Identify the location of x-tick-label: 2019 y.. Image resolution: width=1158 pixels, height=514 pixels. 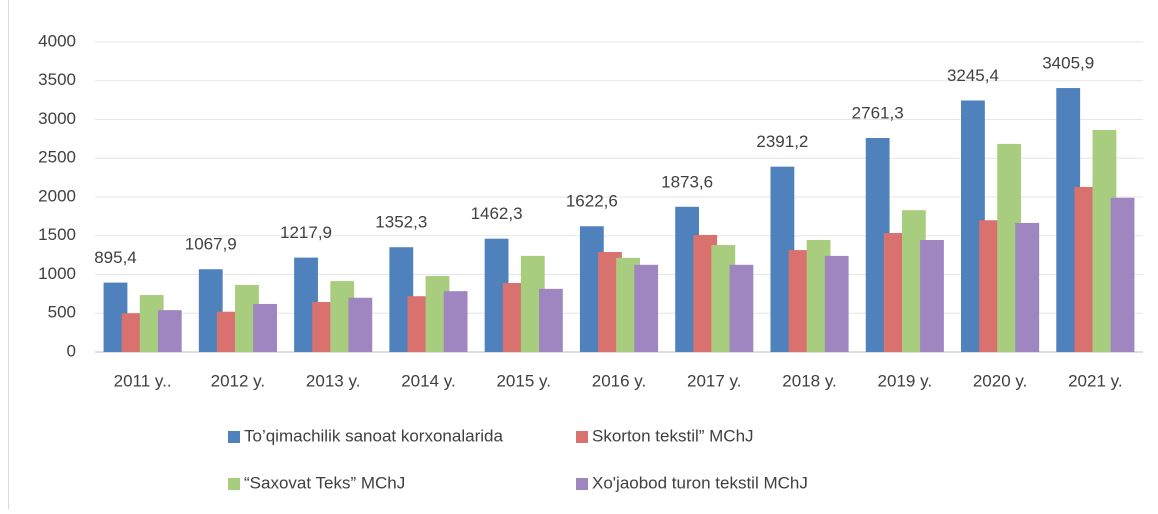
(905, 380).